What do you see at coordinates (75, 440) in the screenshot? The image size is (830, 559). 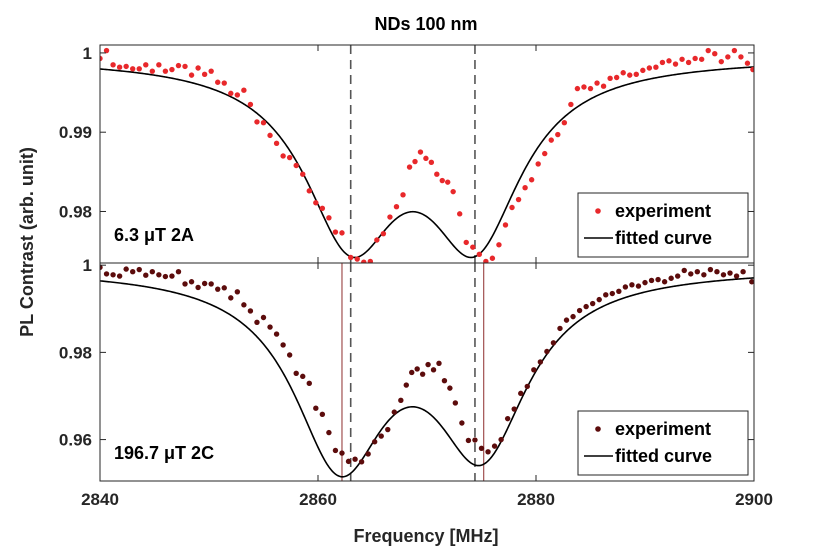 I see `y-tick-label: 0.96` at bounding box center [75, 440].